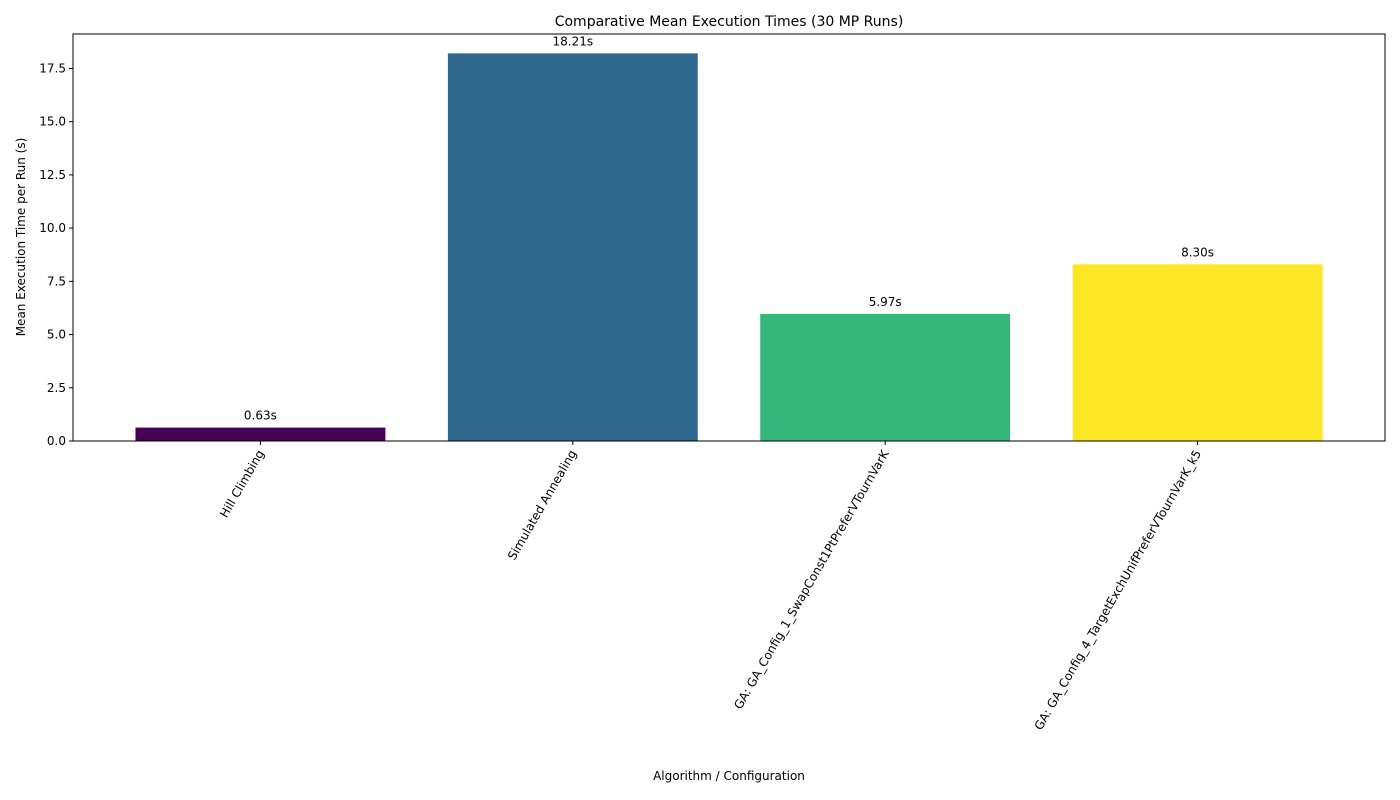  I want to click on y-axis-label: Mean Execution Time per Run (s), so click(21, 237).